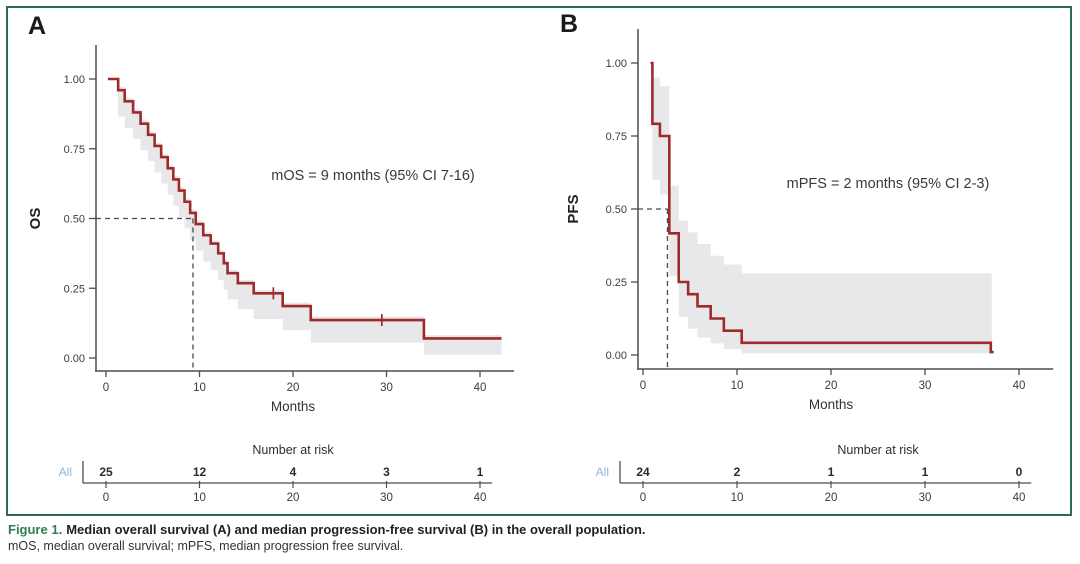 This screenshot has height=564, width=1080. I want to click on figure-number-label: Figure 1., so click(35, 529).